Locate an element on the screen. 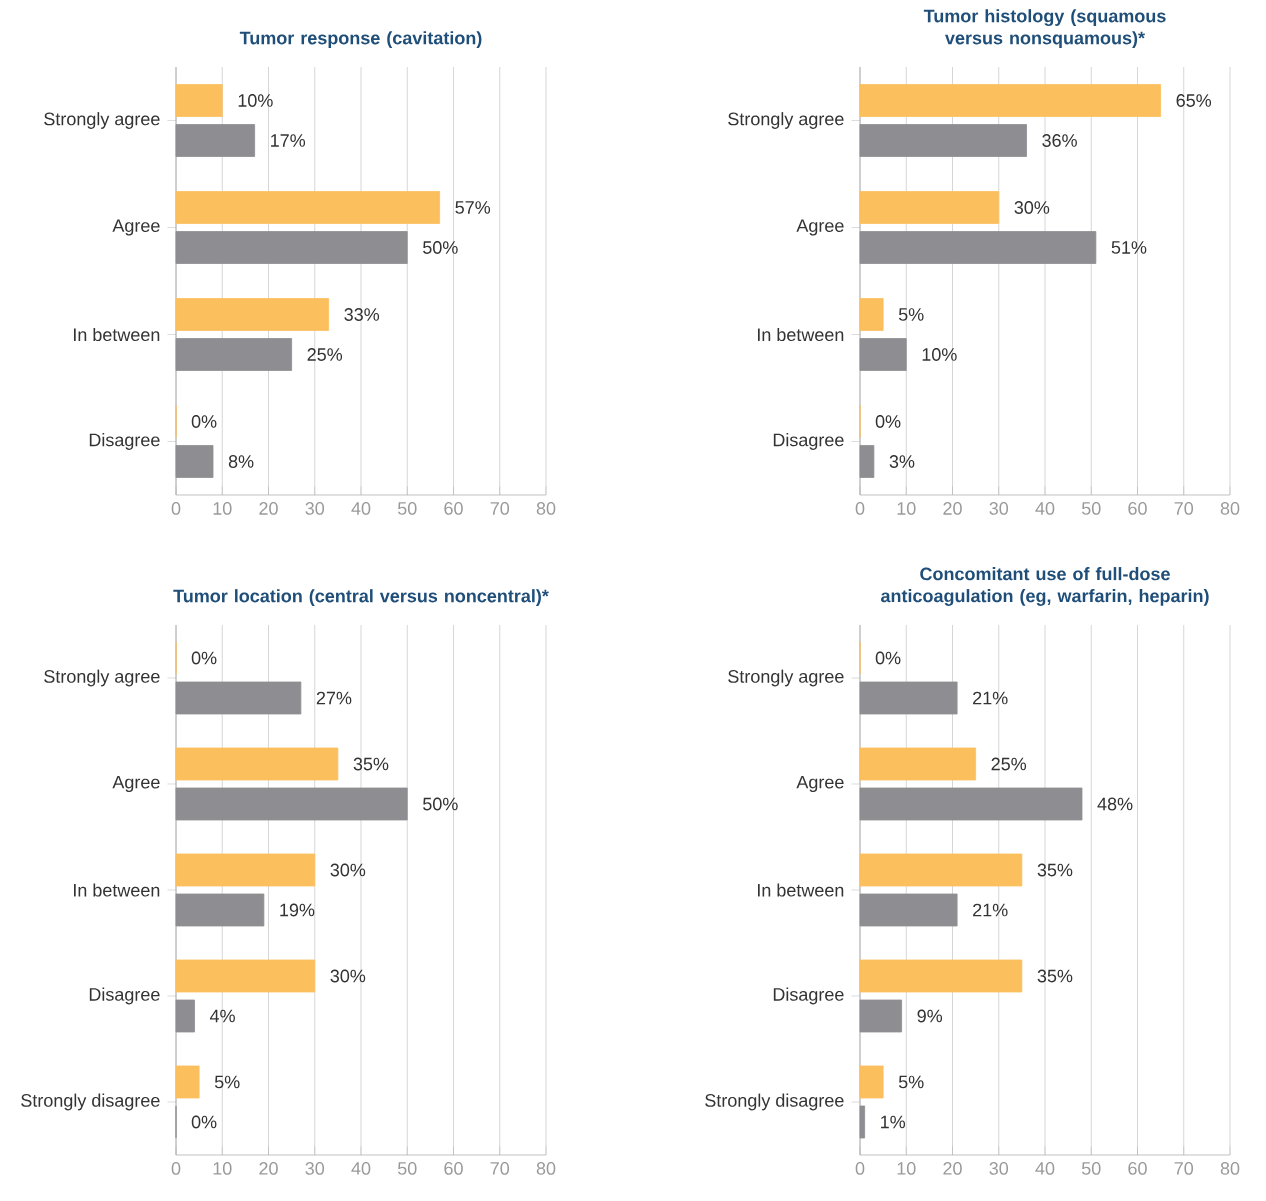  data-label: 1% is located at coordinates (893, 1122).